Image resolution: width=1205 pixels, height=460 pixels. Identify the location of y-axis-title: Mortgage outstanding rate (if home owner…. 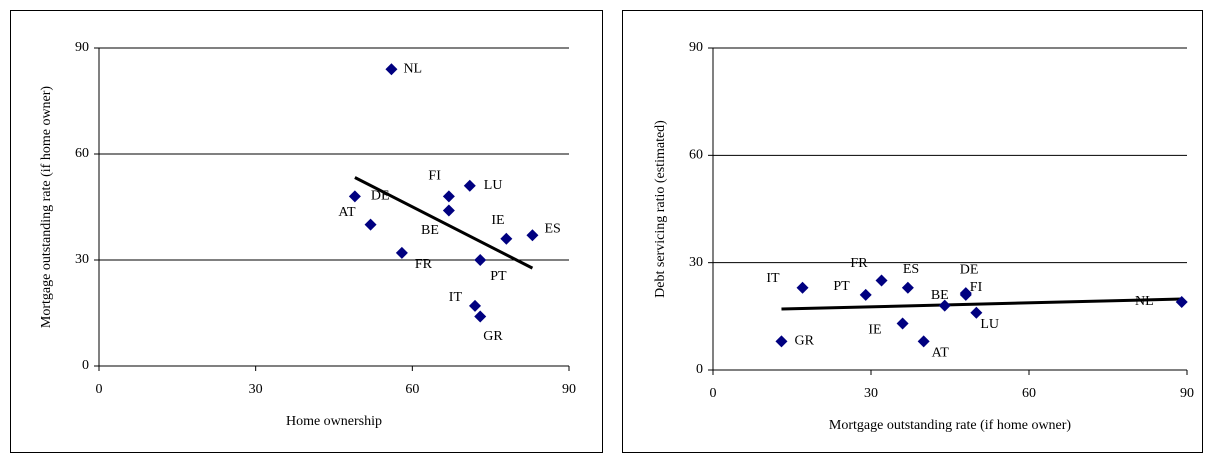
(46, 207).